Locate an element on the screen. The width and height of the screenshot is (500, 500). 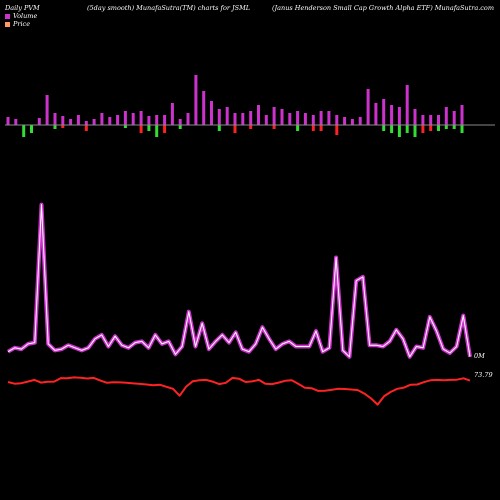
legend-volume-label: Volume is located at coordinates (25, 16).